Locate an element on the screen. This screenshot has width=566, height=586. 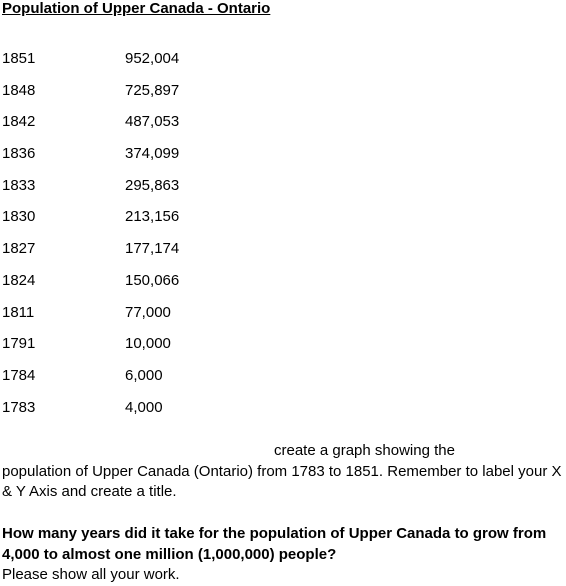
table-row: 1811 77,000 is located at coordinates (152, 320).